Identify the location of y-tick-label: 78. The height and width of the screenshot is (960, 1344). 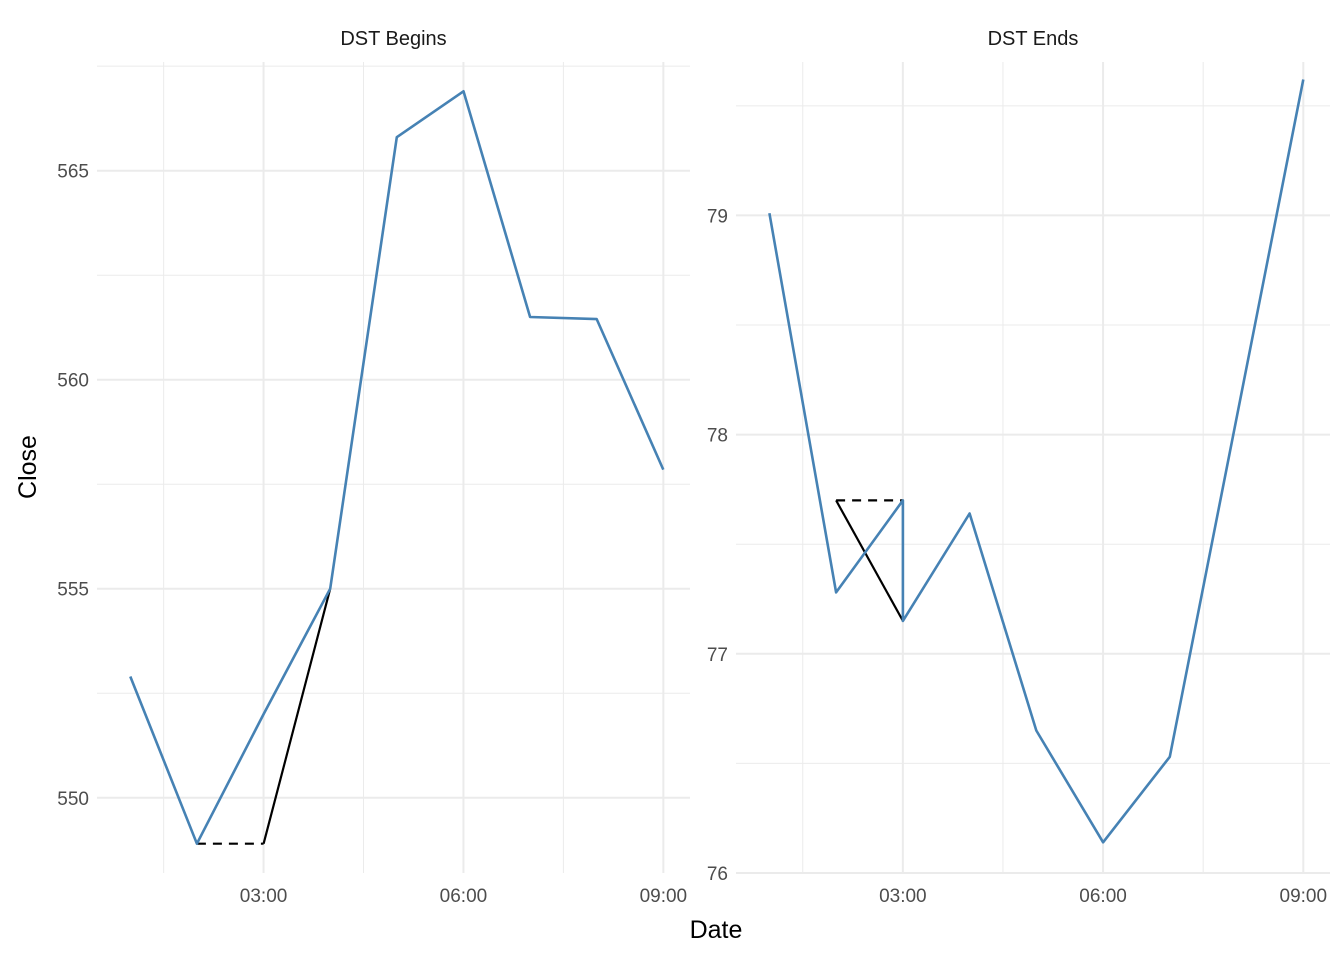
(717, 436).